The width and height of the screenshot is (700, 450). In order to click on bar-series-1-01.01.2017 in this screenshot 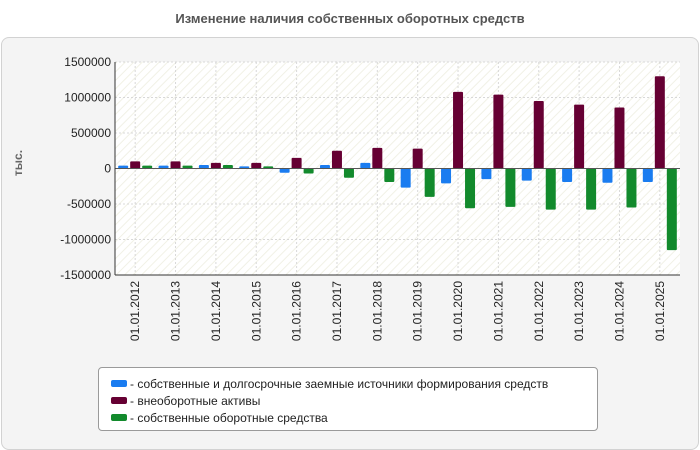, I will do `click(324, 166)`.